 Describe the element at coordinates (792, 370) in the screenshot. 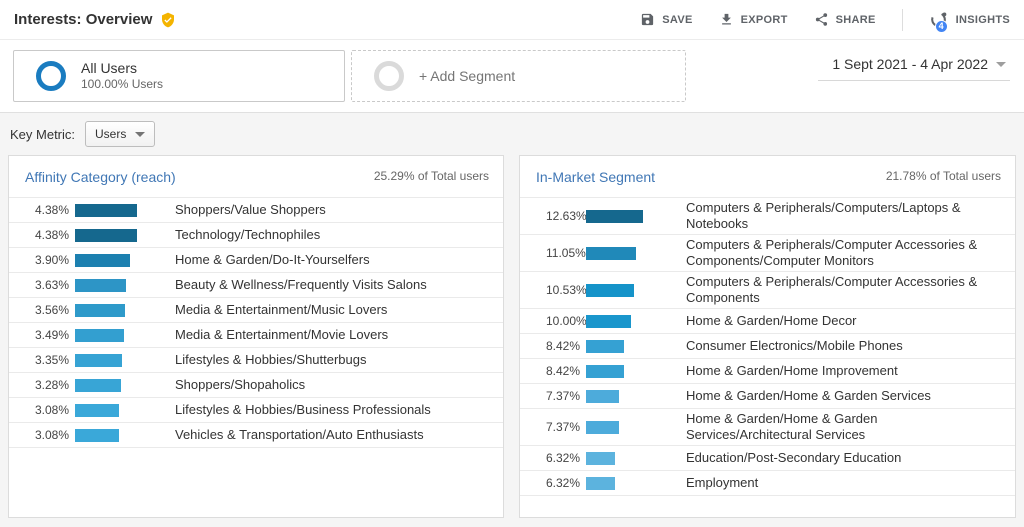

I see `row-label: Home & Garden/Home Improvement` at that location.